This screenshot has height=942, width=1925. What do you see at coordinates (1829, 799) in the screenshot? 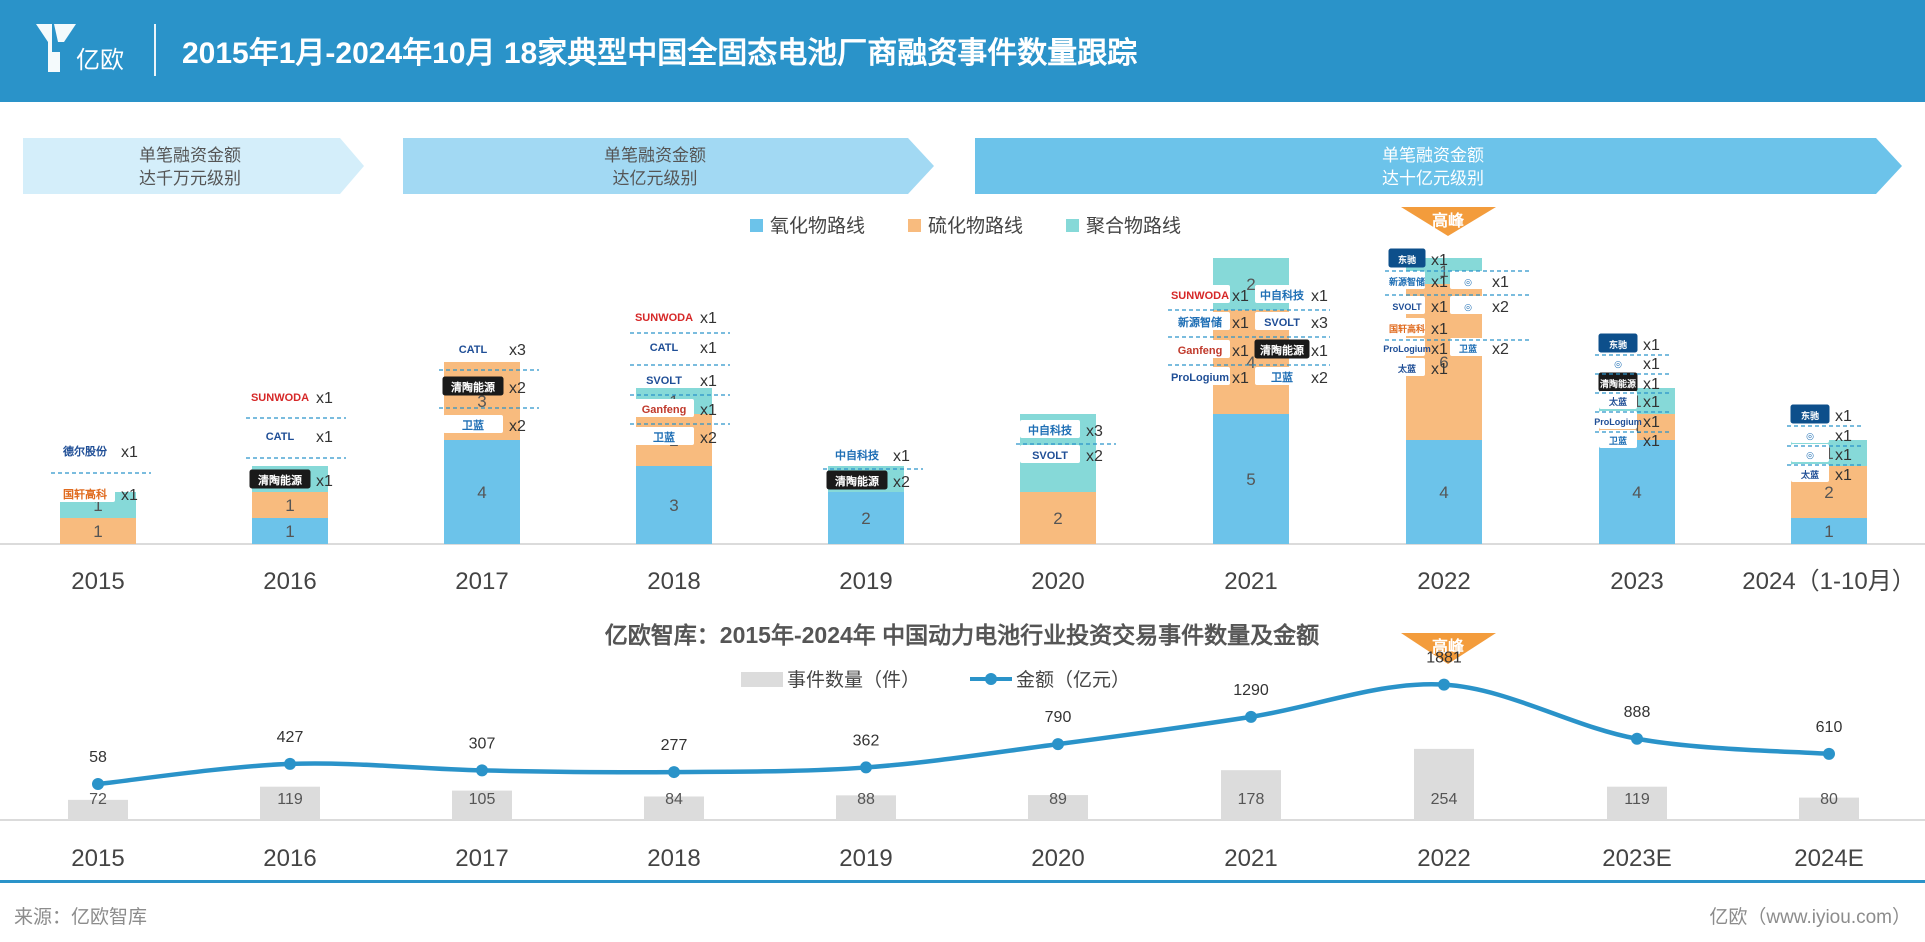
I see `event-bar-label-2024E: 80` at bounding box center [1829, 799].